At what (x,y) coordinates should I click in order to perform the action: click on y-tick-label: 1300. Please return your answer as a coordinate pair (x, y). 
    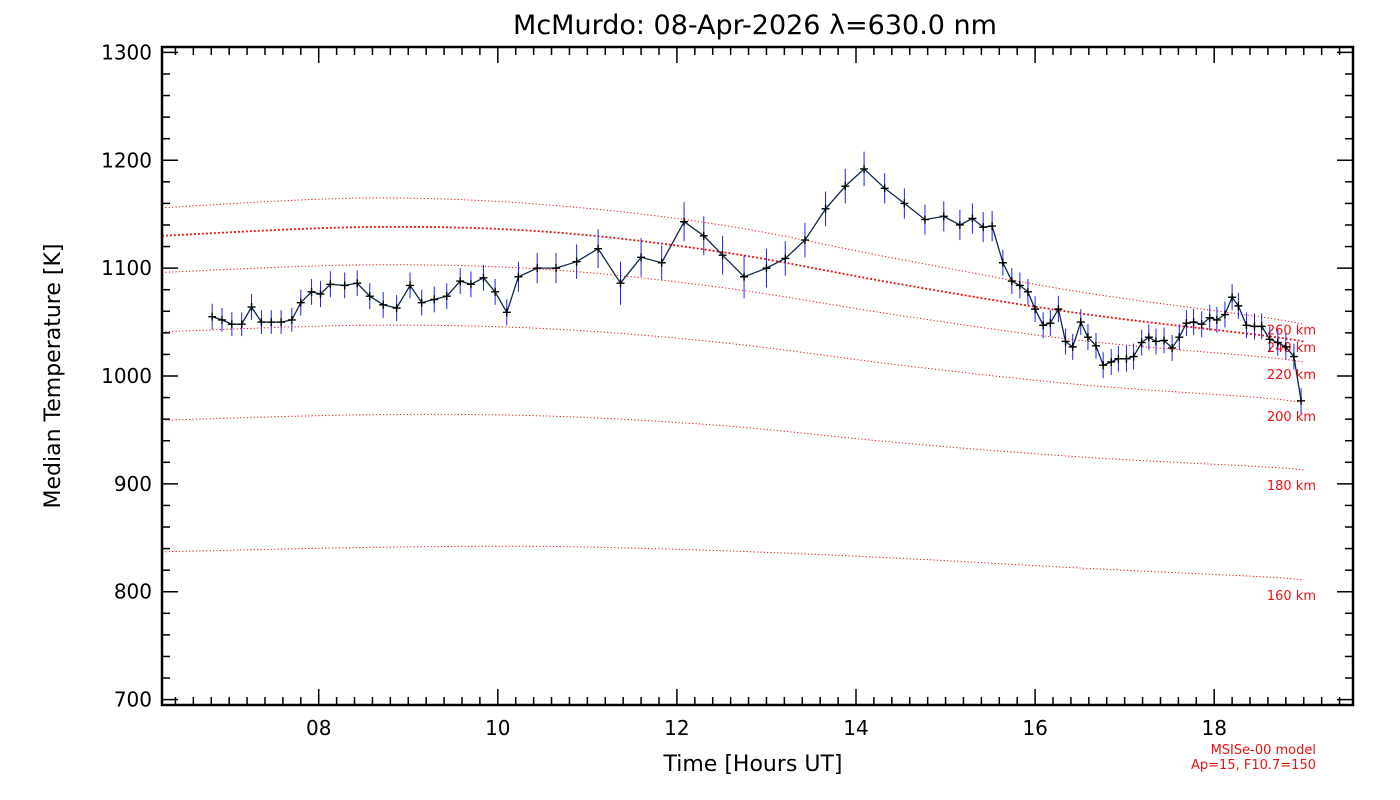
    Looking at the image, I should click on (126, 52).